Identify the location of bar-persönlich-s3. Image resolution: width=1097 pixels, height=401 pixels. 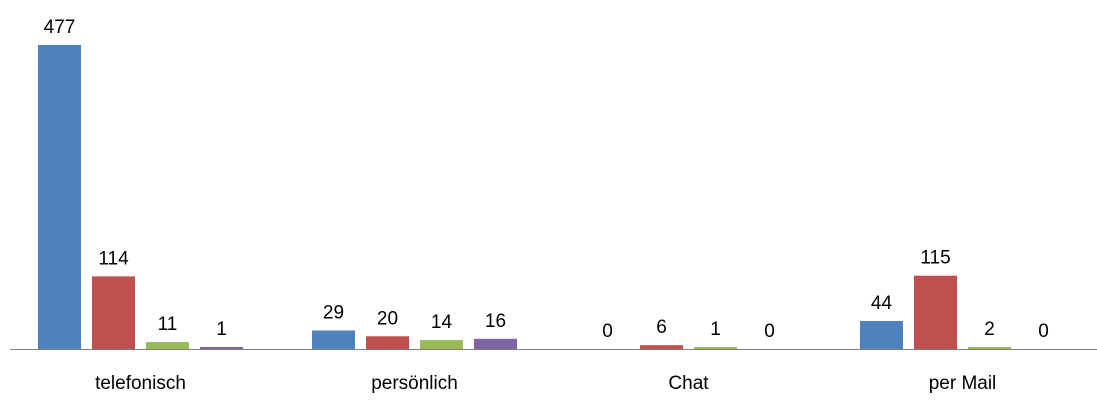
(441, 344).